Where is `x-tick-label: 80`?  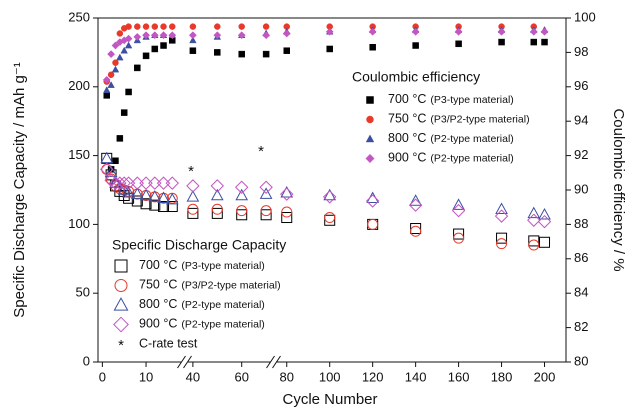
x-tick-label: 80 is located at coordinates (287, 376).